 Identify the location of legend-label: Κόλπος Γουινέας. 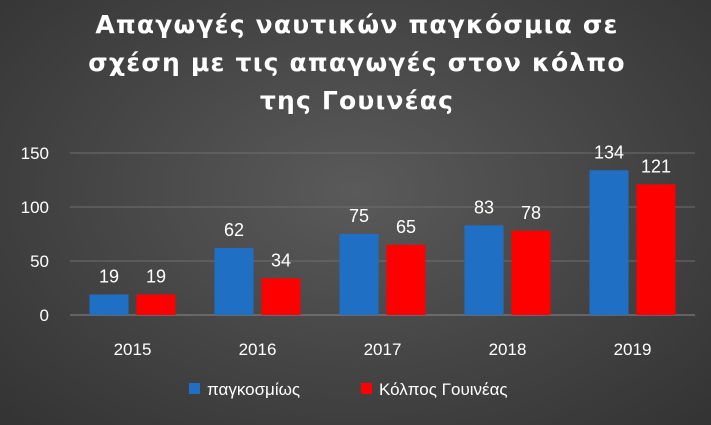
(443, 389).